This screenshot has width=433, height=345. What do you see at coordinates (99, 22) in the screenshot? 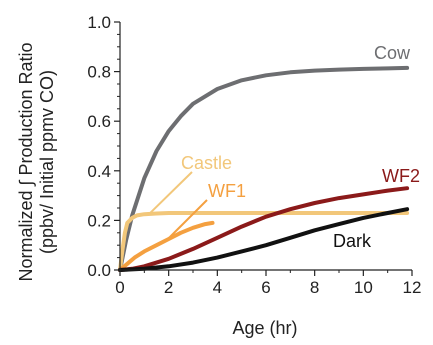
I see `y-tick-label: 1.0` at bounding box center [99, 22].